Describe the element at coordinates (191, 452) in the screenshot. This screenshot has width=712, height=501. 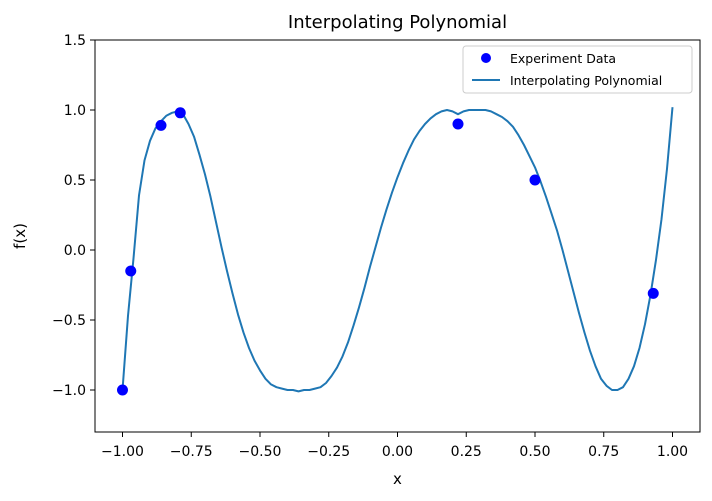
I see `x-tick-label: −0.75` at that location.